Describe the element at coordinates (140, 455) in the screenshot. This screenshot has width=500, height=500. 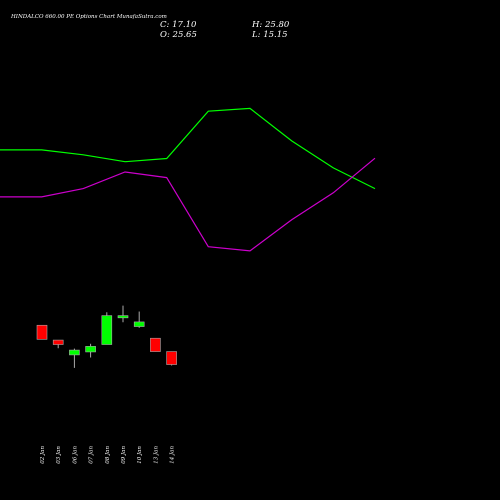
I see `x-tick-label: 10 Jan` at that location.